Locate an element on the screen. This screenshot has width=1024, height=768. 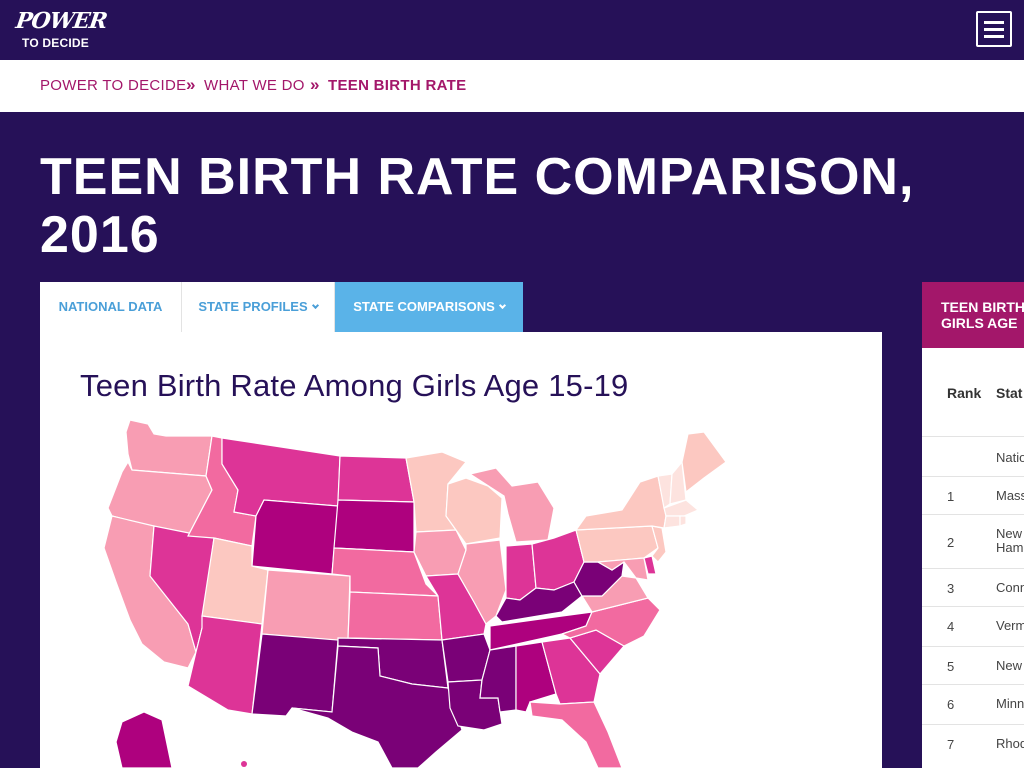
state-hawaii is located at coordinates (244, 764).